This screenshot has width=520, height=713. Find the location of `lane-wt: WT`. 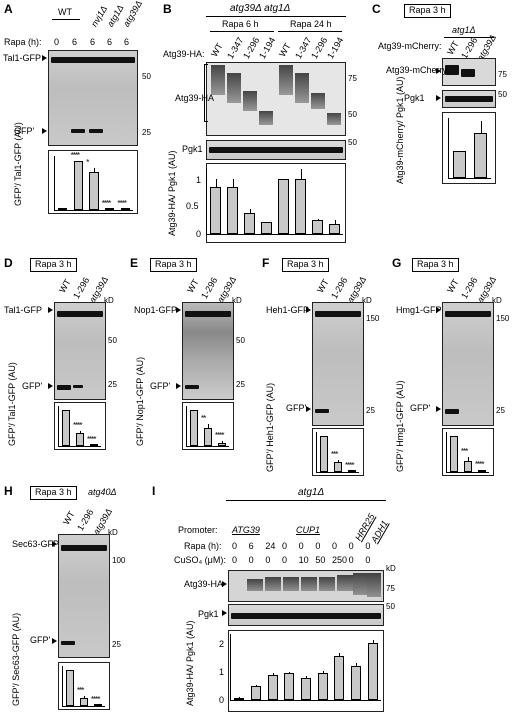

lane-wt: WT is located at coordinates (65, 12).